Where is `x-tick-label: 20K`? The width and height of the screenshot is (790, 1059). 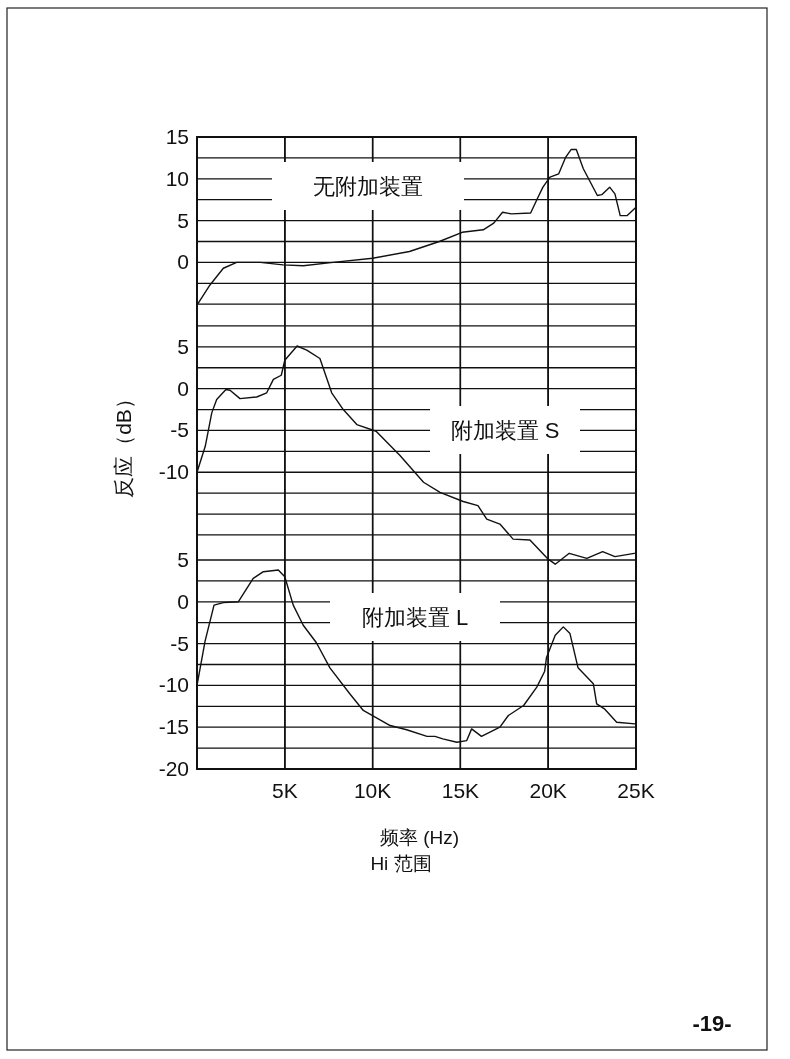
x-tick-label: 20K is located at coordinates (548, 790).